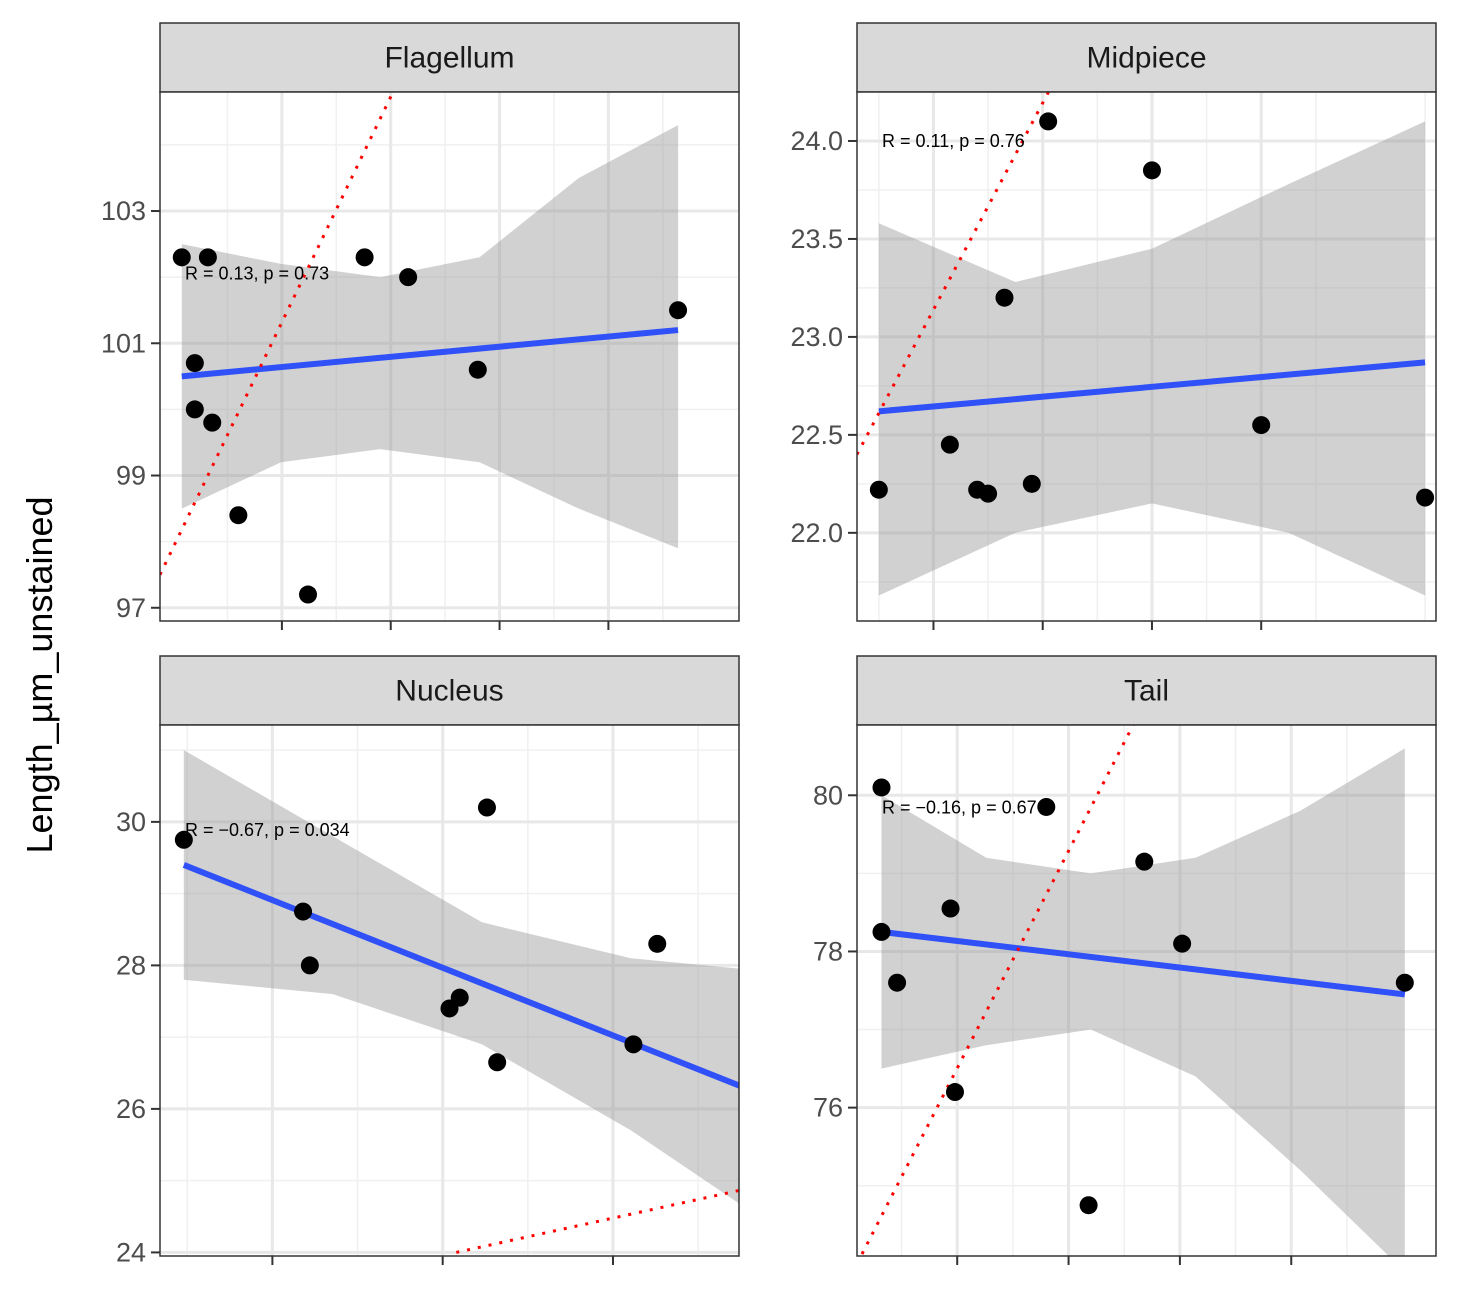 The height and width of the screenshot is (1289, 1459). I want to click on correlation-annotation: R = 0.13, p = 0.73, so click(257, 273).